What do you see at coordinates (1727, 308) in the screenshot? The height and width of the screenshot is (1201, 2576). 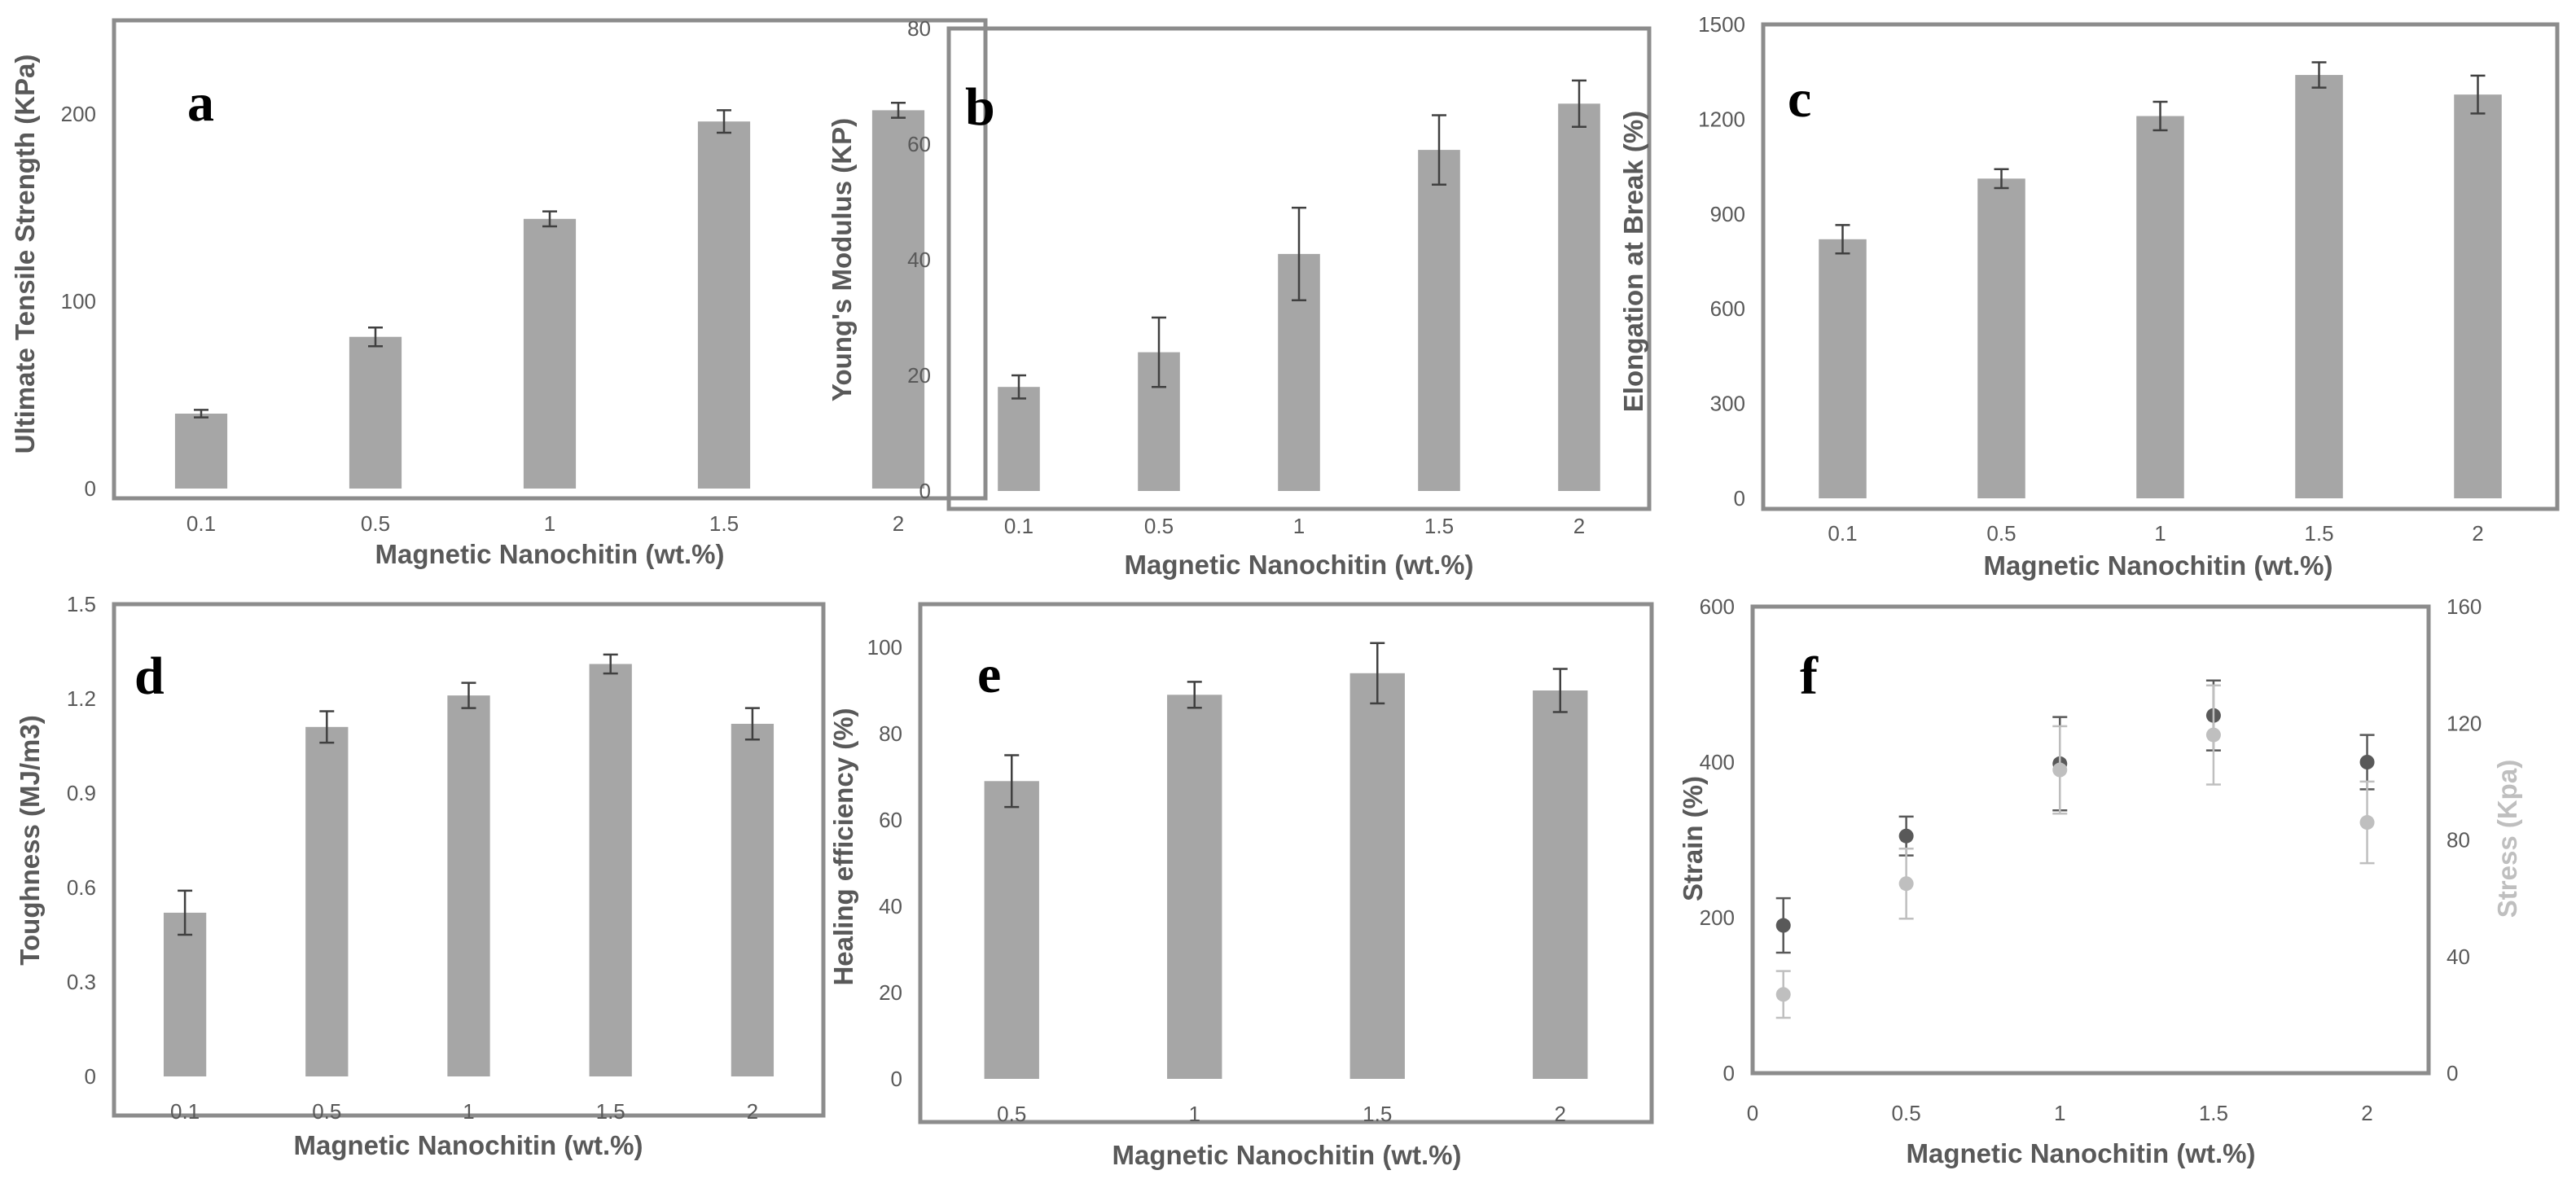 I see `y-tick-label: 600` at bounding box center [1727, 308].